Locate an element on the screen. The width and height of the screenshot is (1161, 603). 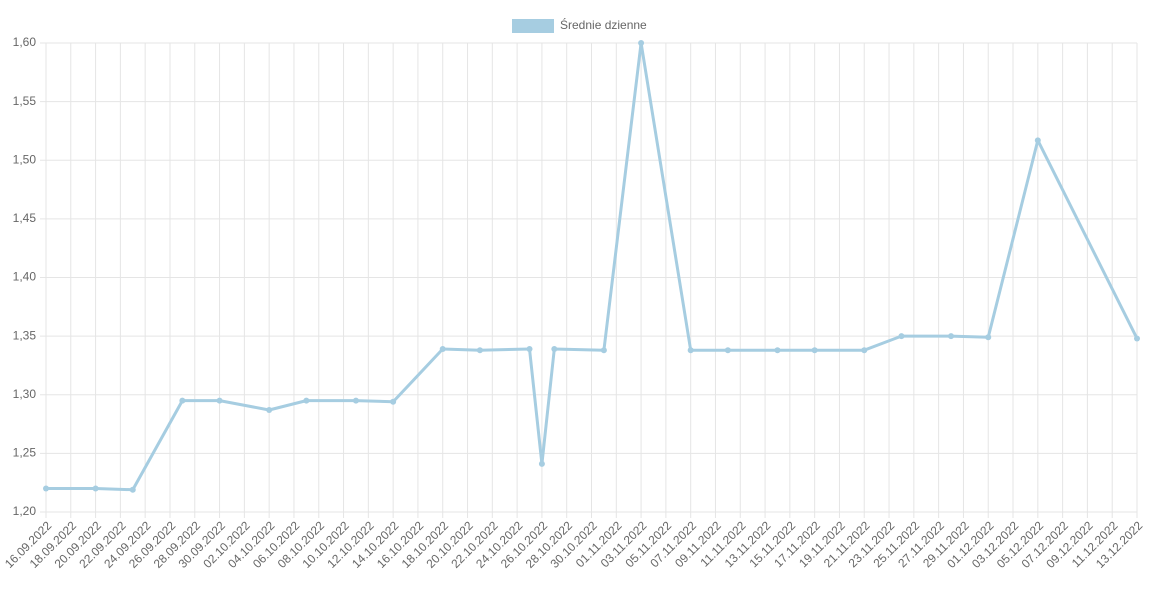
y-tick-label: 1,55 is located at coordinates (25, 101).